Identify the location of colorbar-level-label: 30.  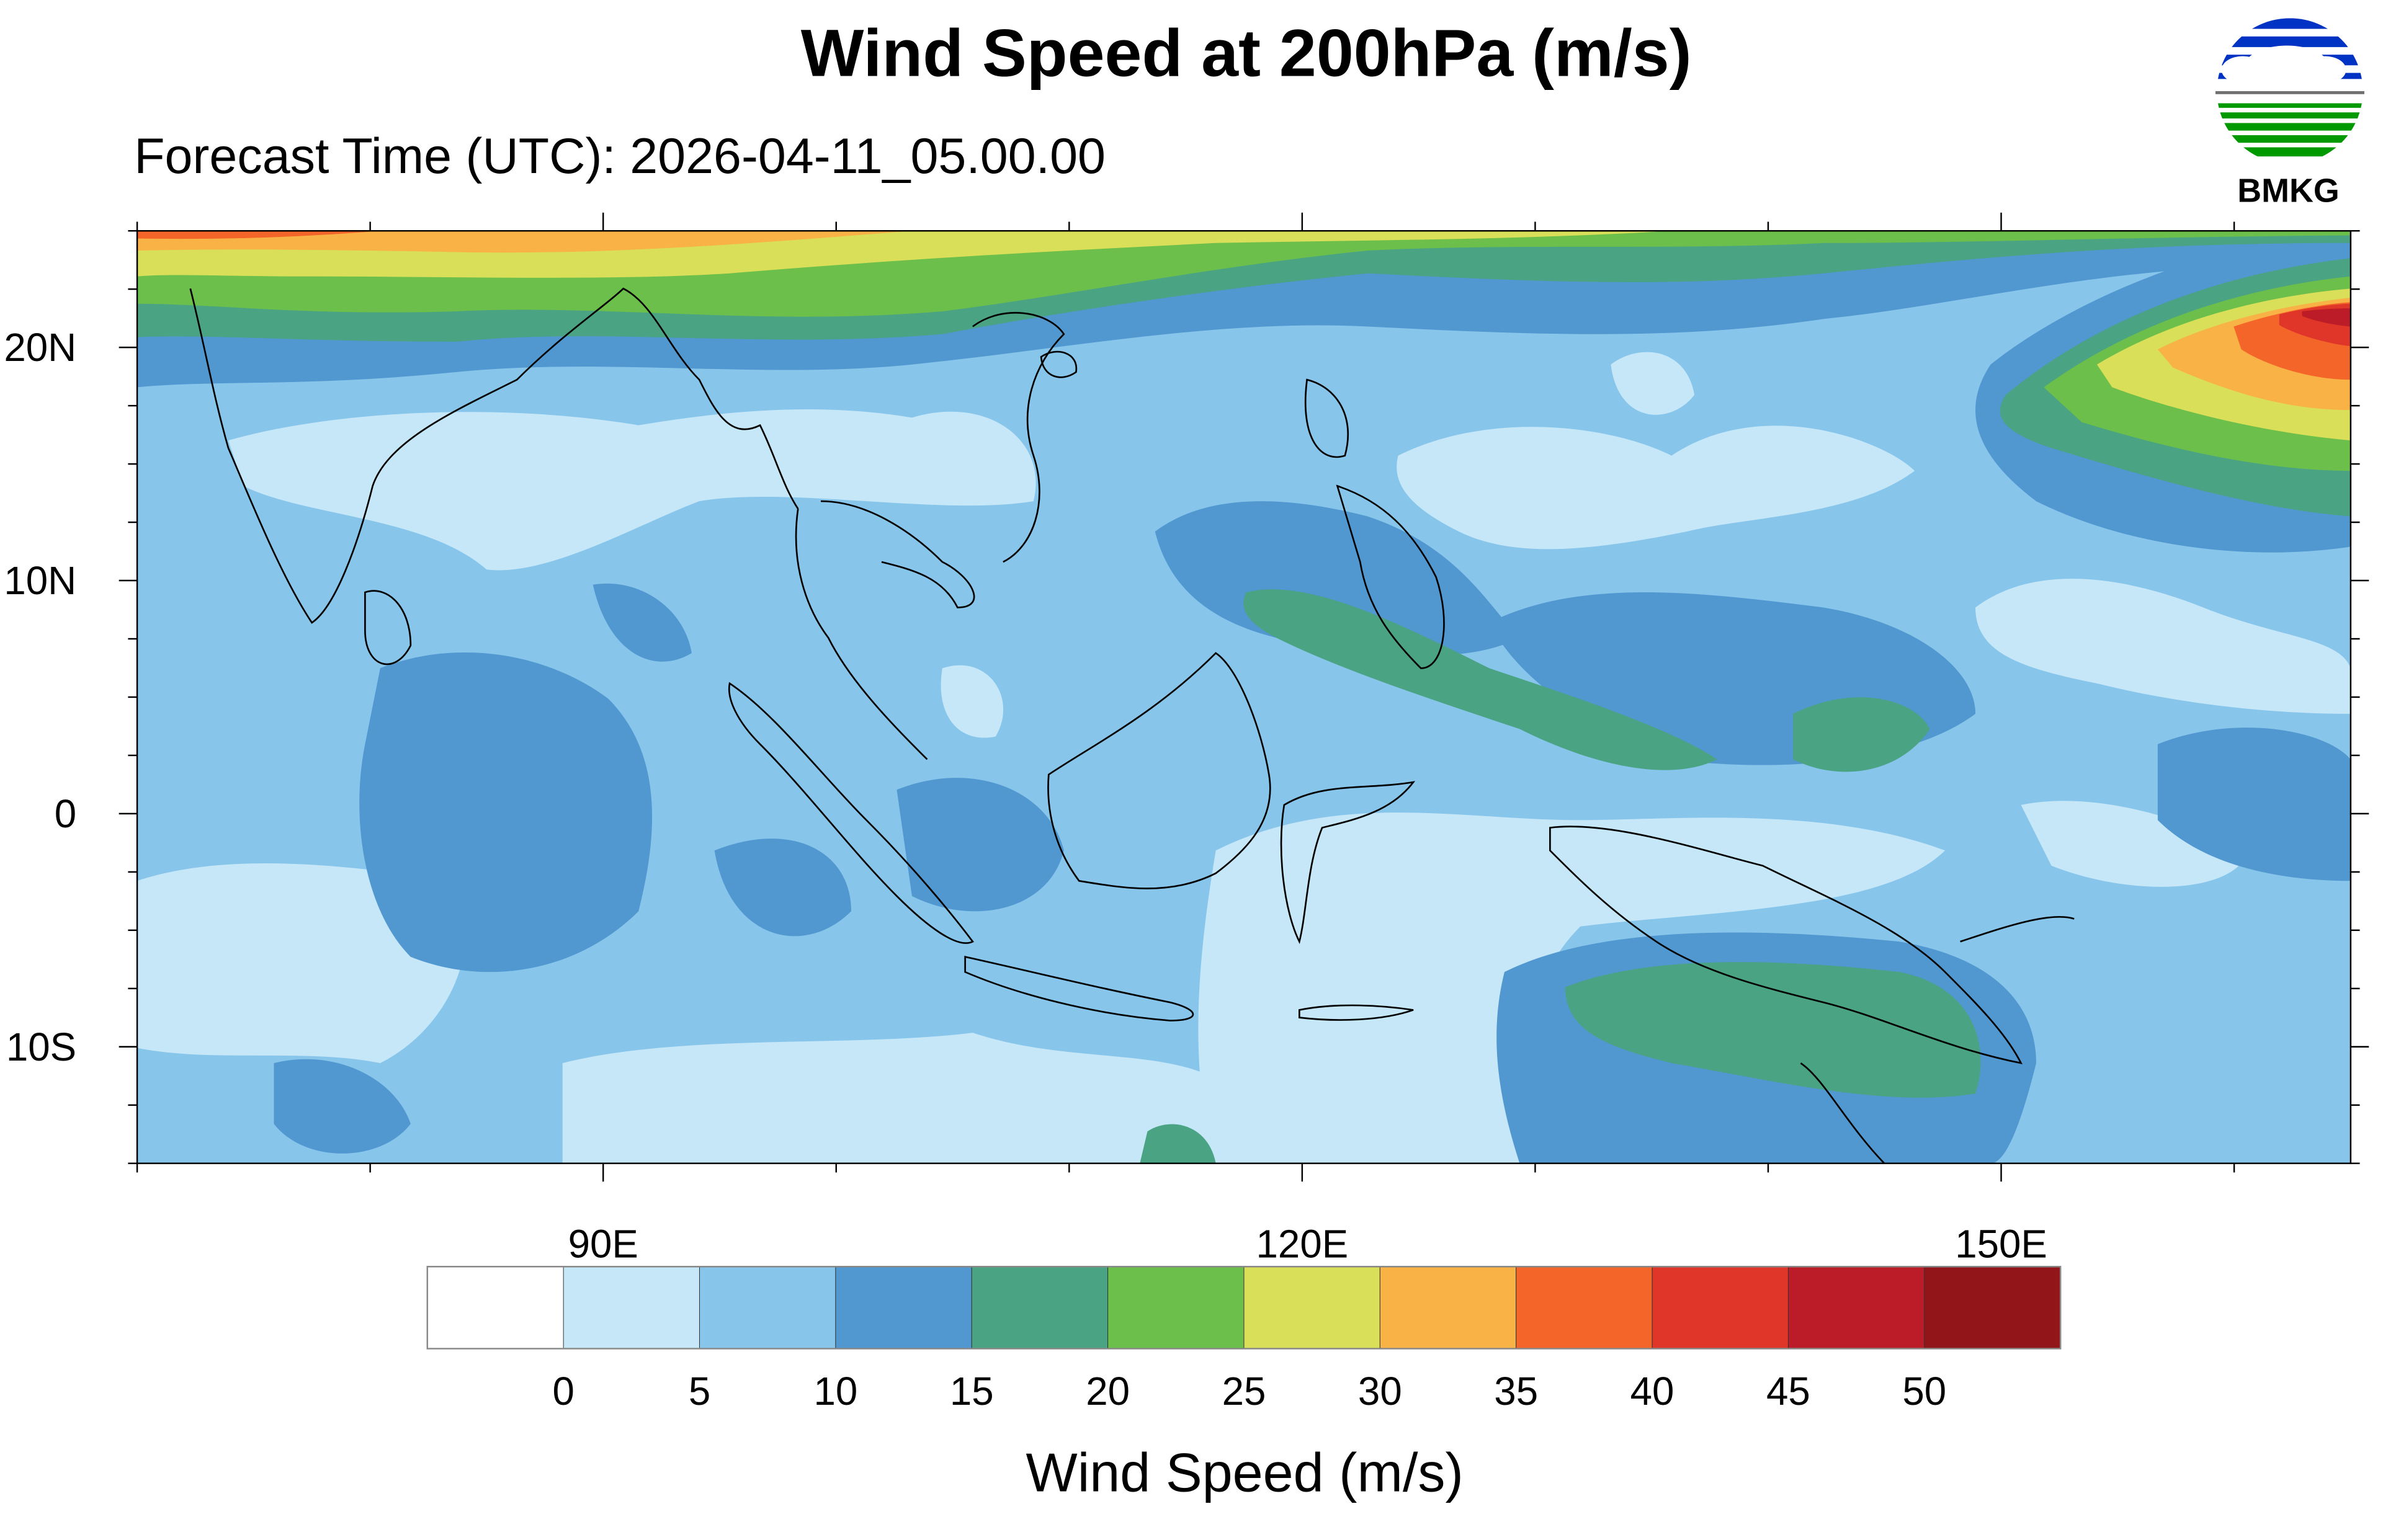
(1380, 1391).